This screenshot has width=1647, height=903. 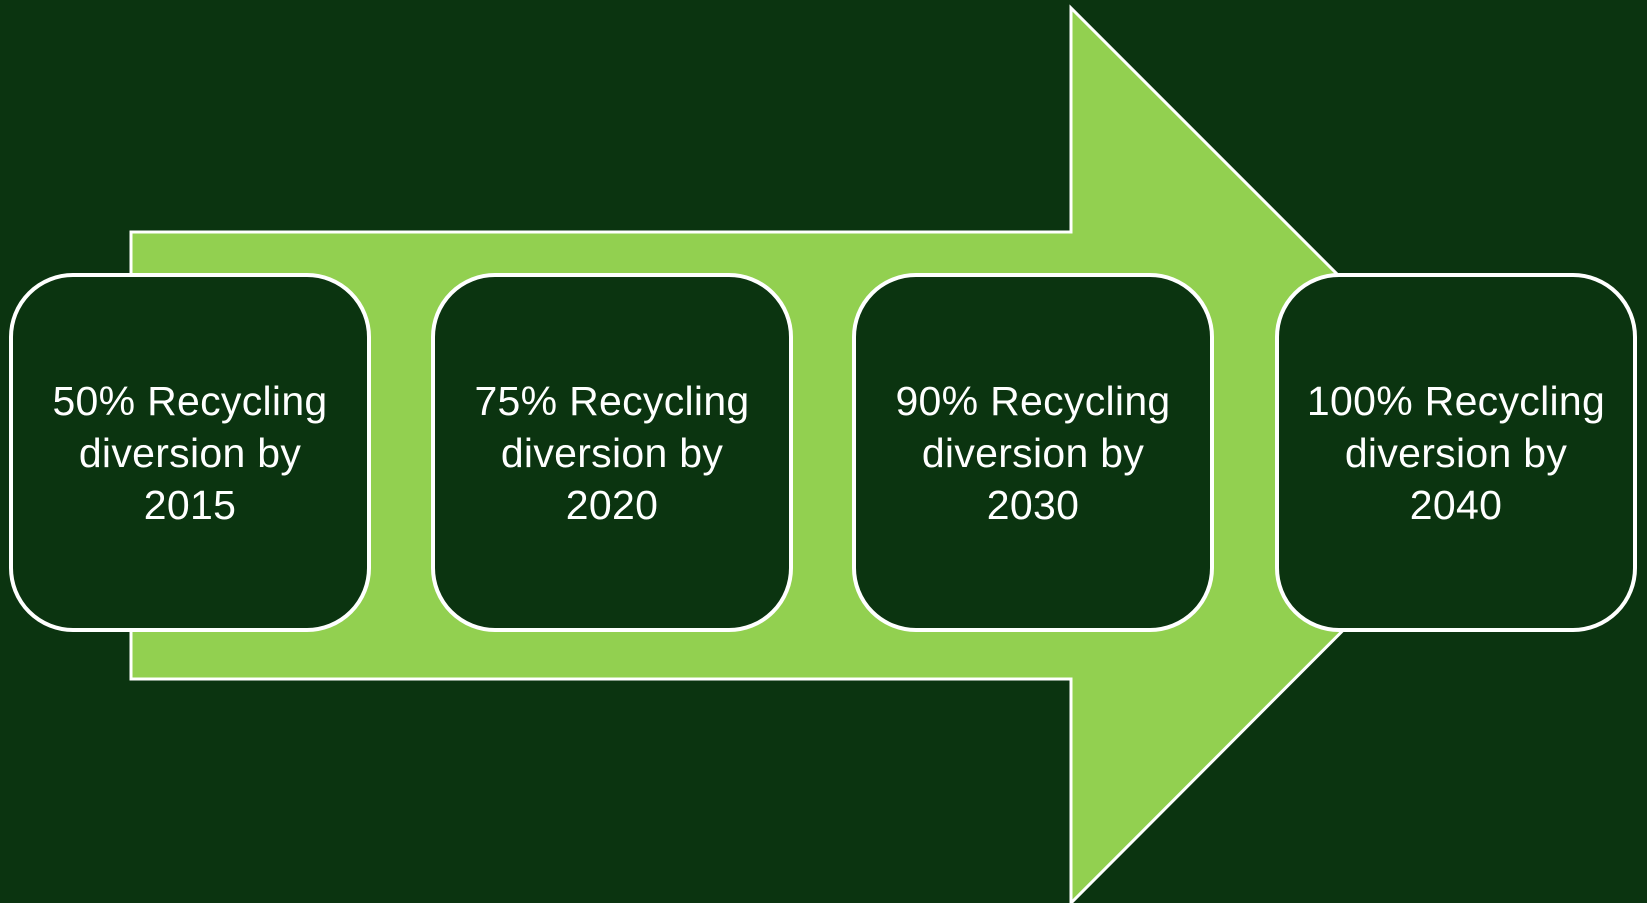 I want to click on milestone-box-2020: 75% Recycling diversion by 2020, so click(x=612, y=452).